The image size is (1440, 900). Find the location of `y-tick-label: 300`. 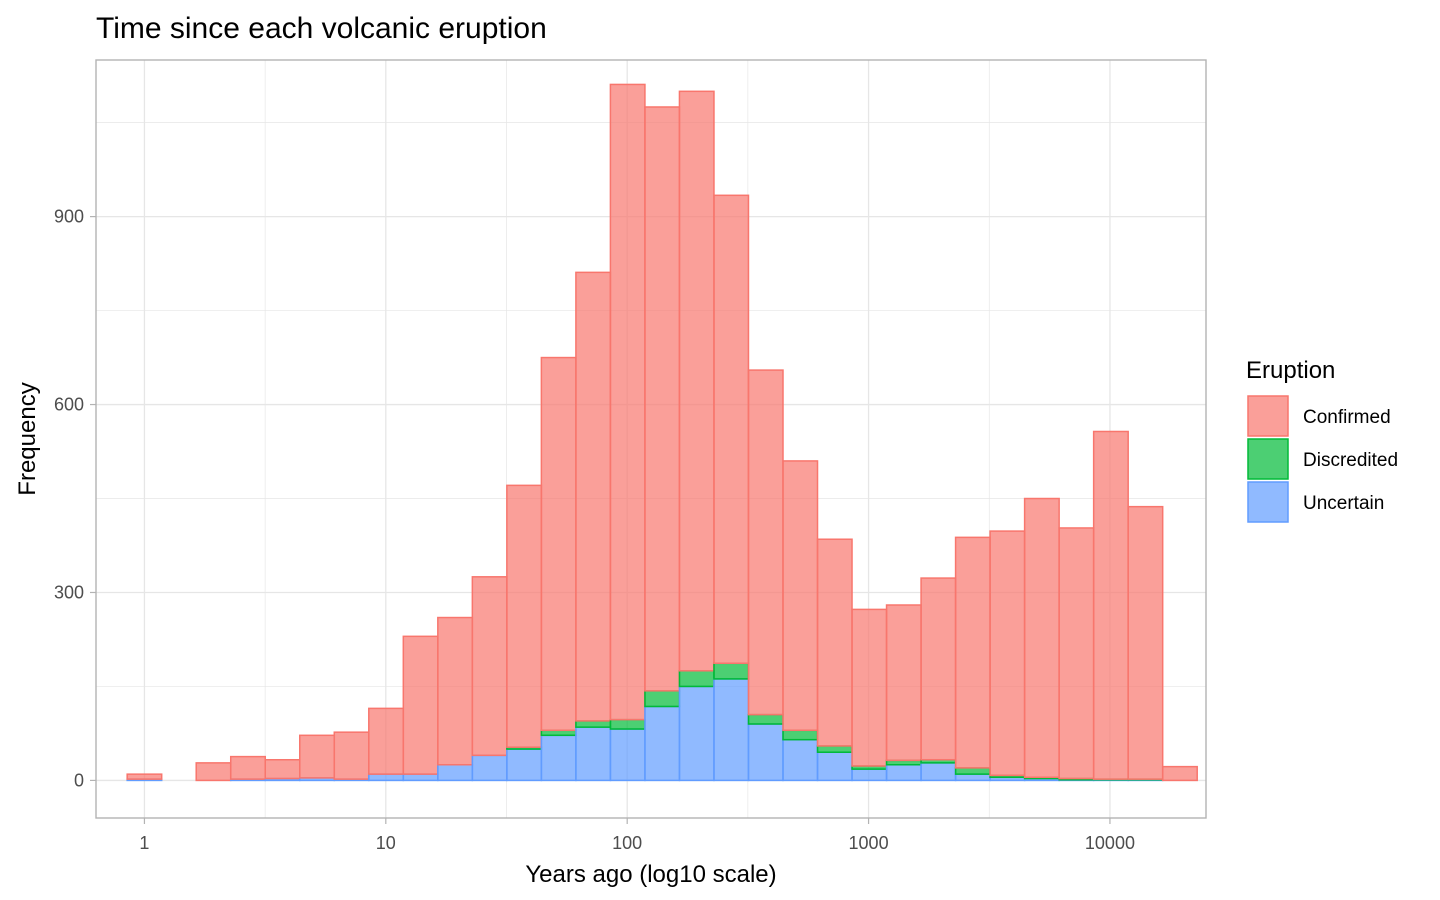

y-tick-label: 300 is located at coordinates (69, 592).